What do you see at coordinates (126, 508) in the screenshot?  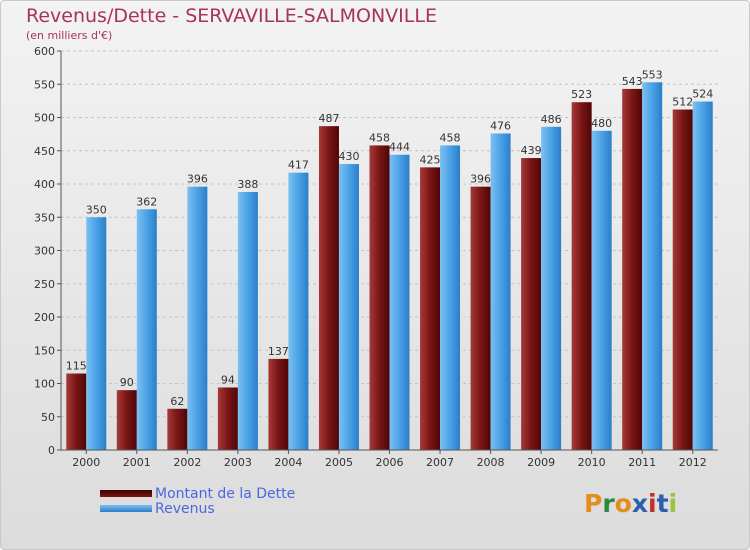 I see `legend-swatch-revenus` at bounding box center [126, 508].